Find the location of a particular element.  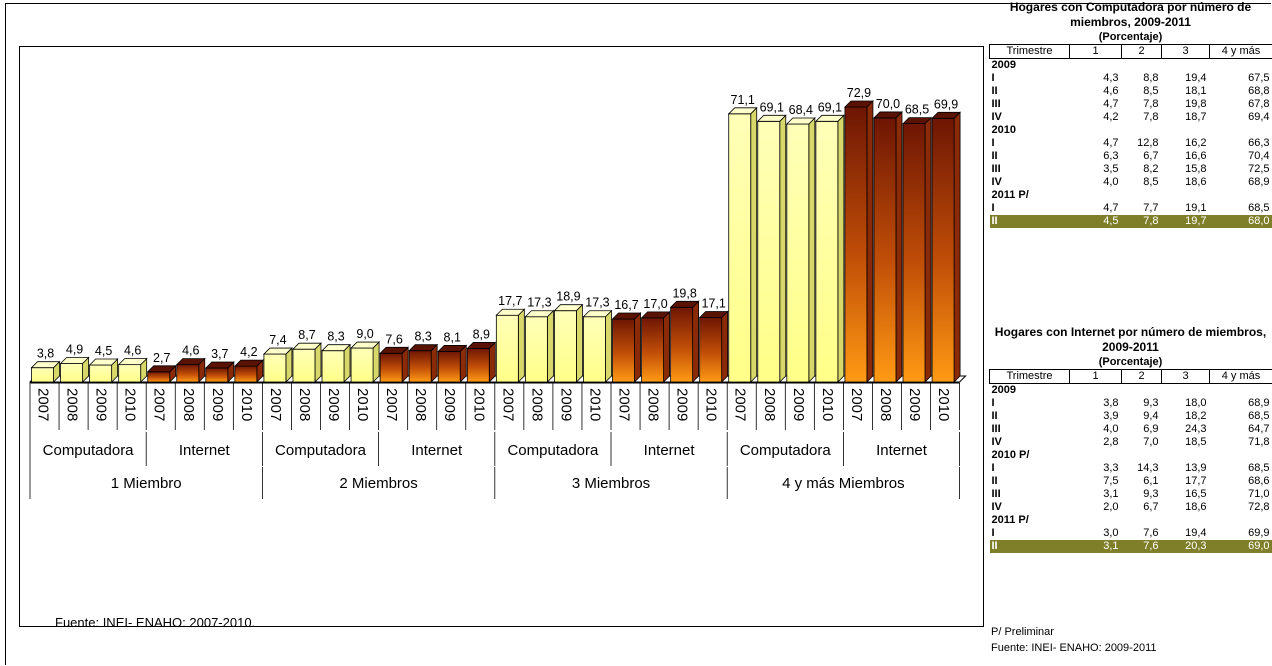

table-header-cell: 2 is located at coordinates (1141, 51).